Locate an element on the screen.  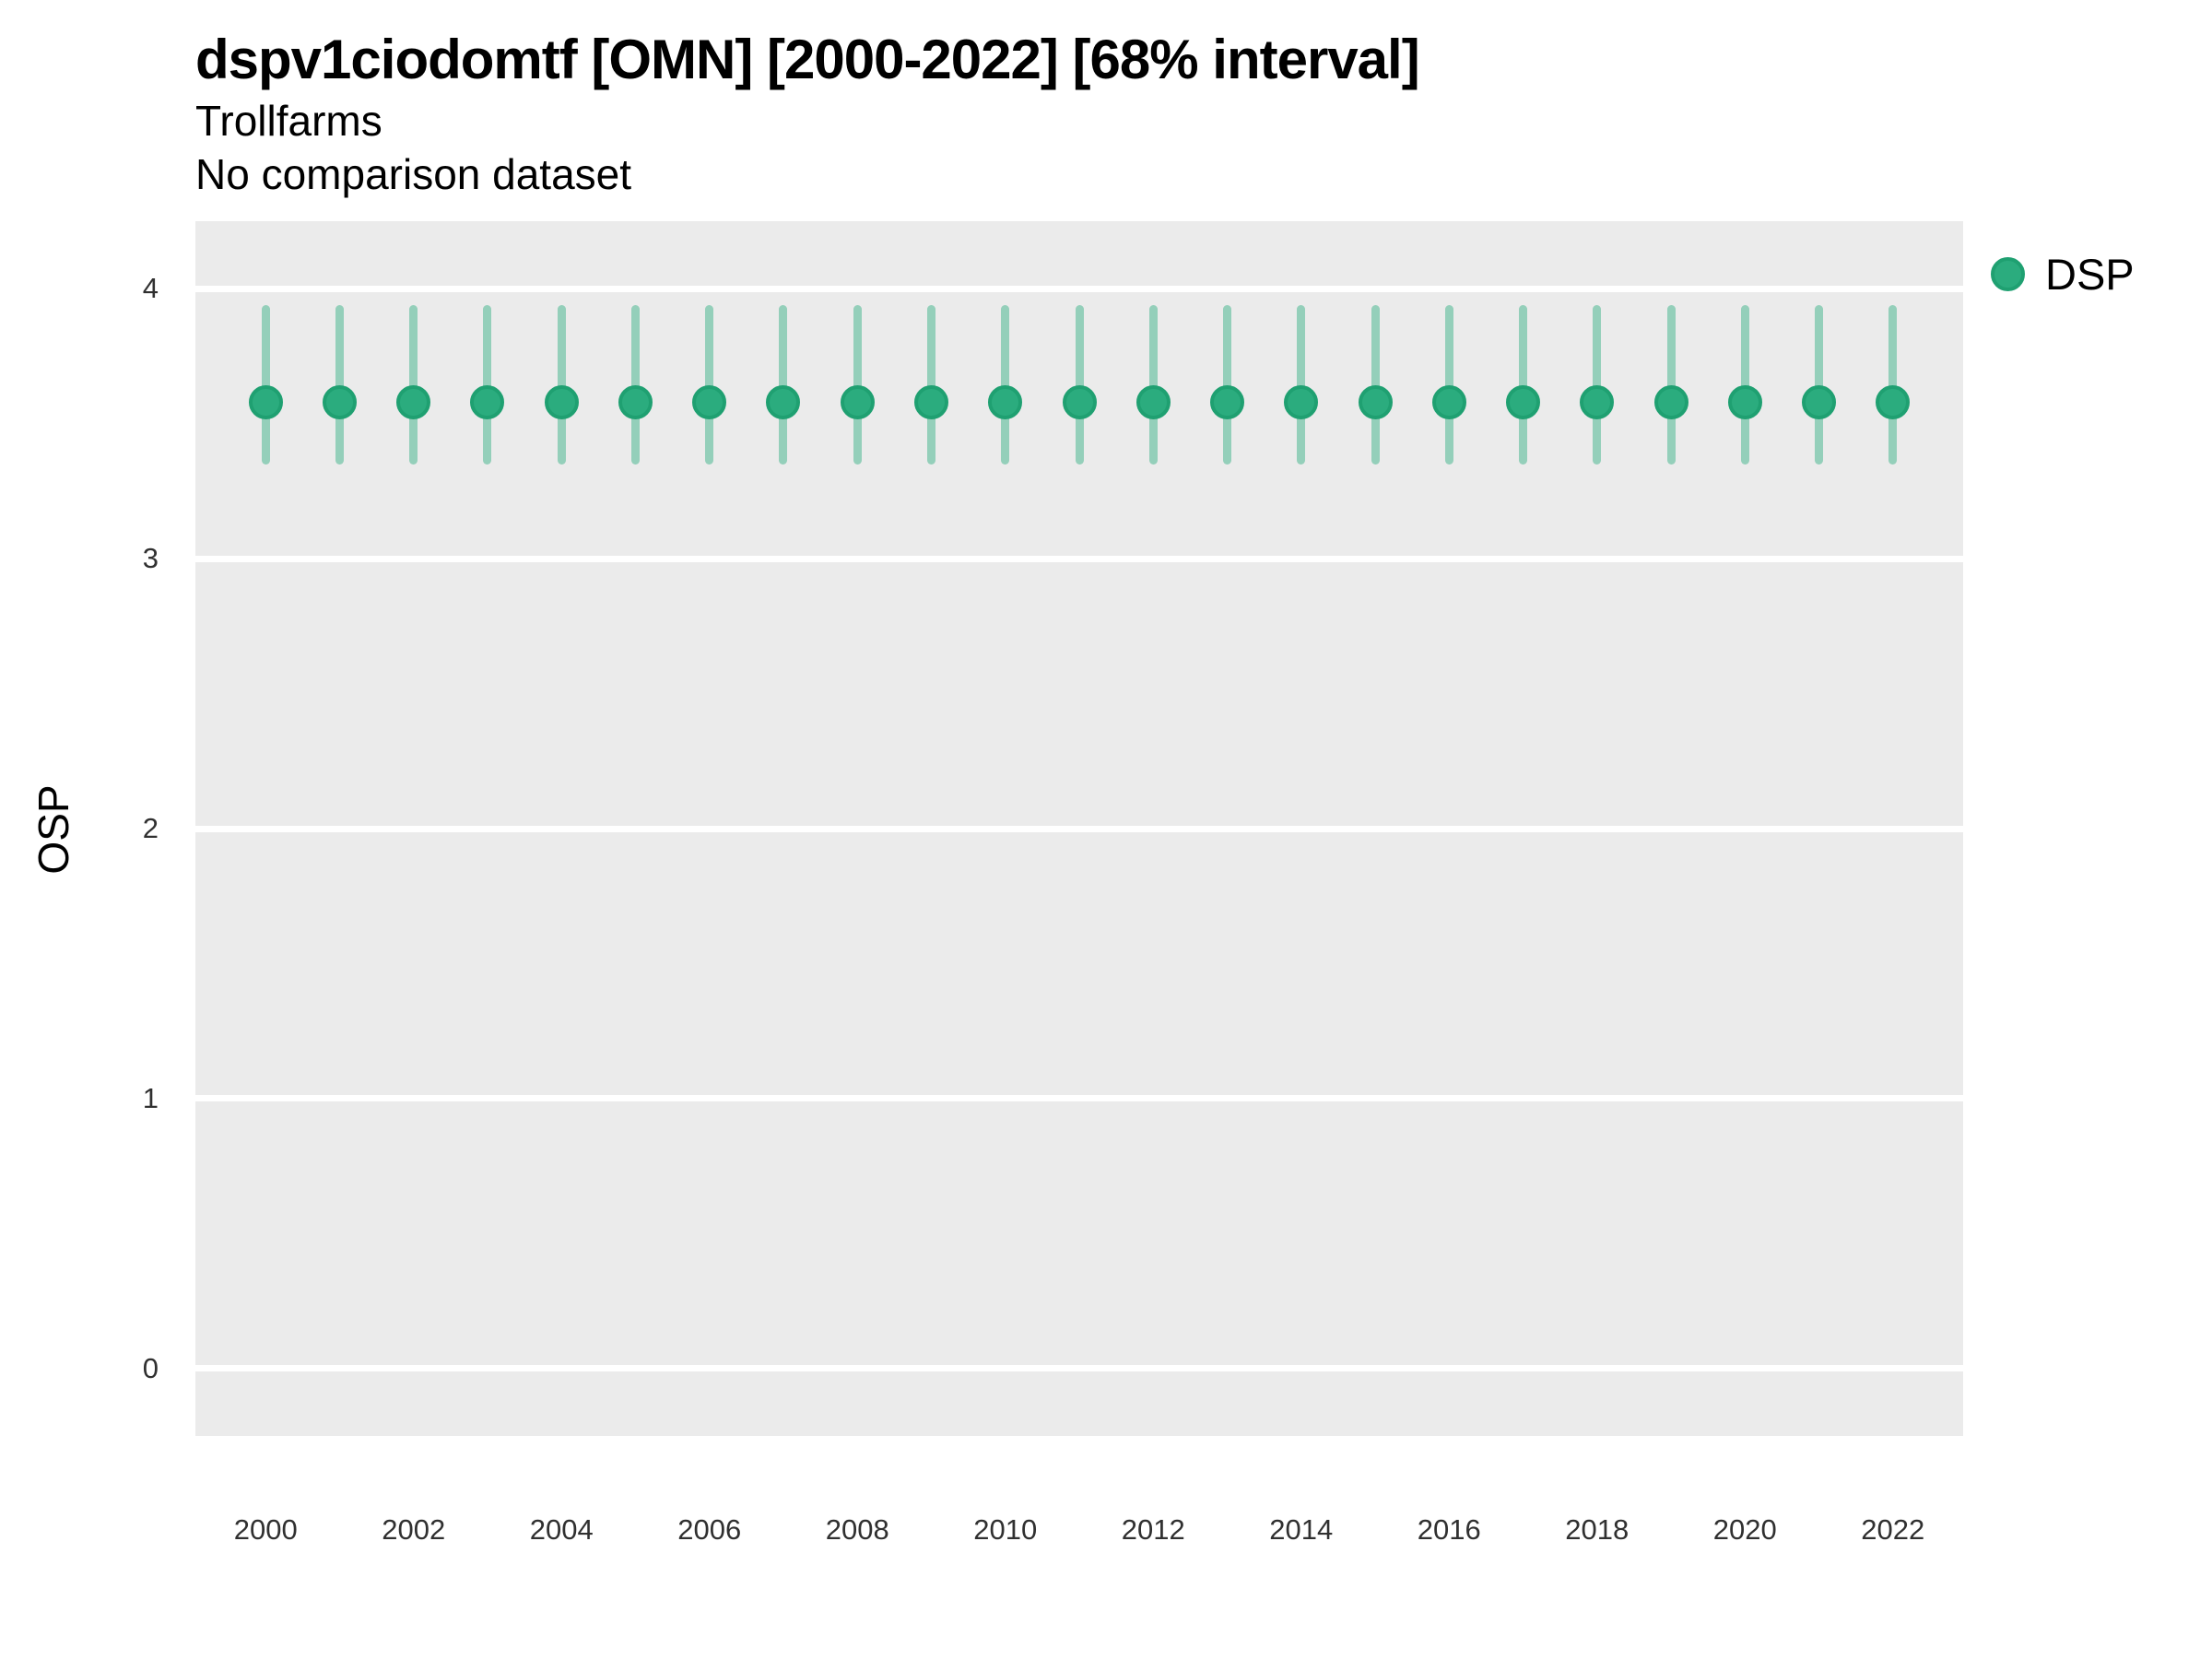
data-point-2022 is located at coordinates (1893, 401).